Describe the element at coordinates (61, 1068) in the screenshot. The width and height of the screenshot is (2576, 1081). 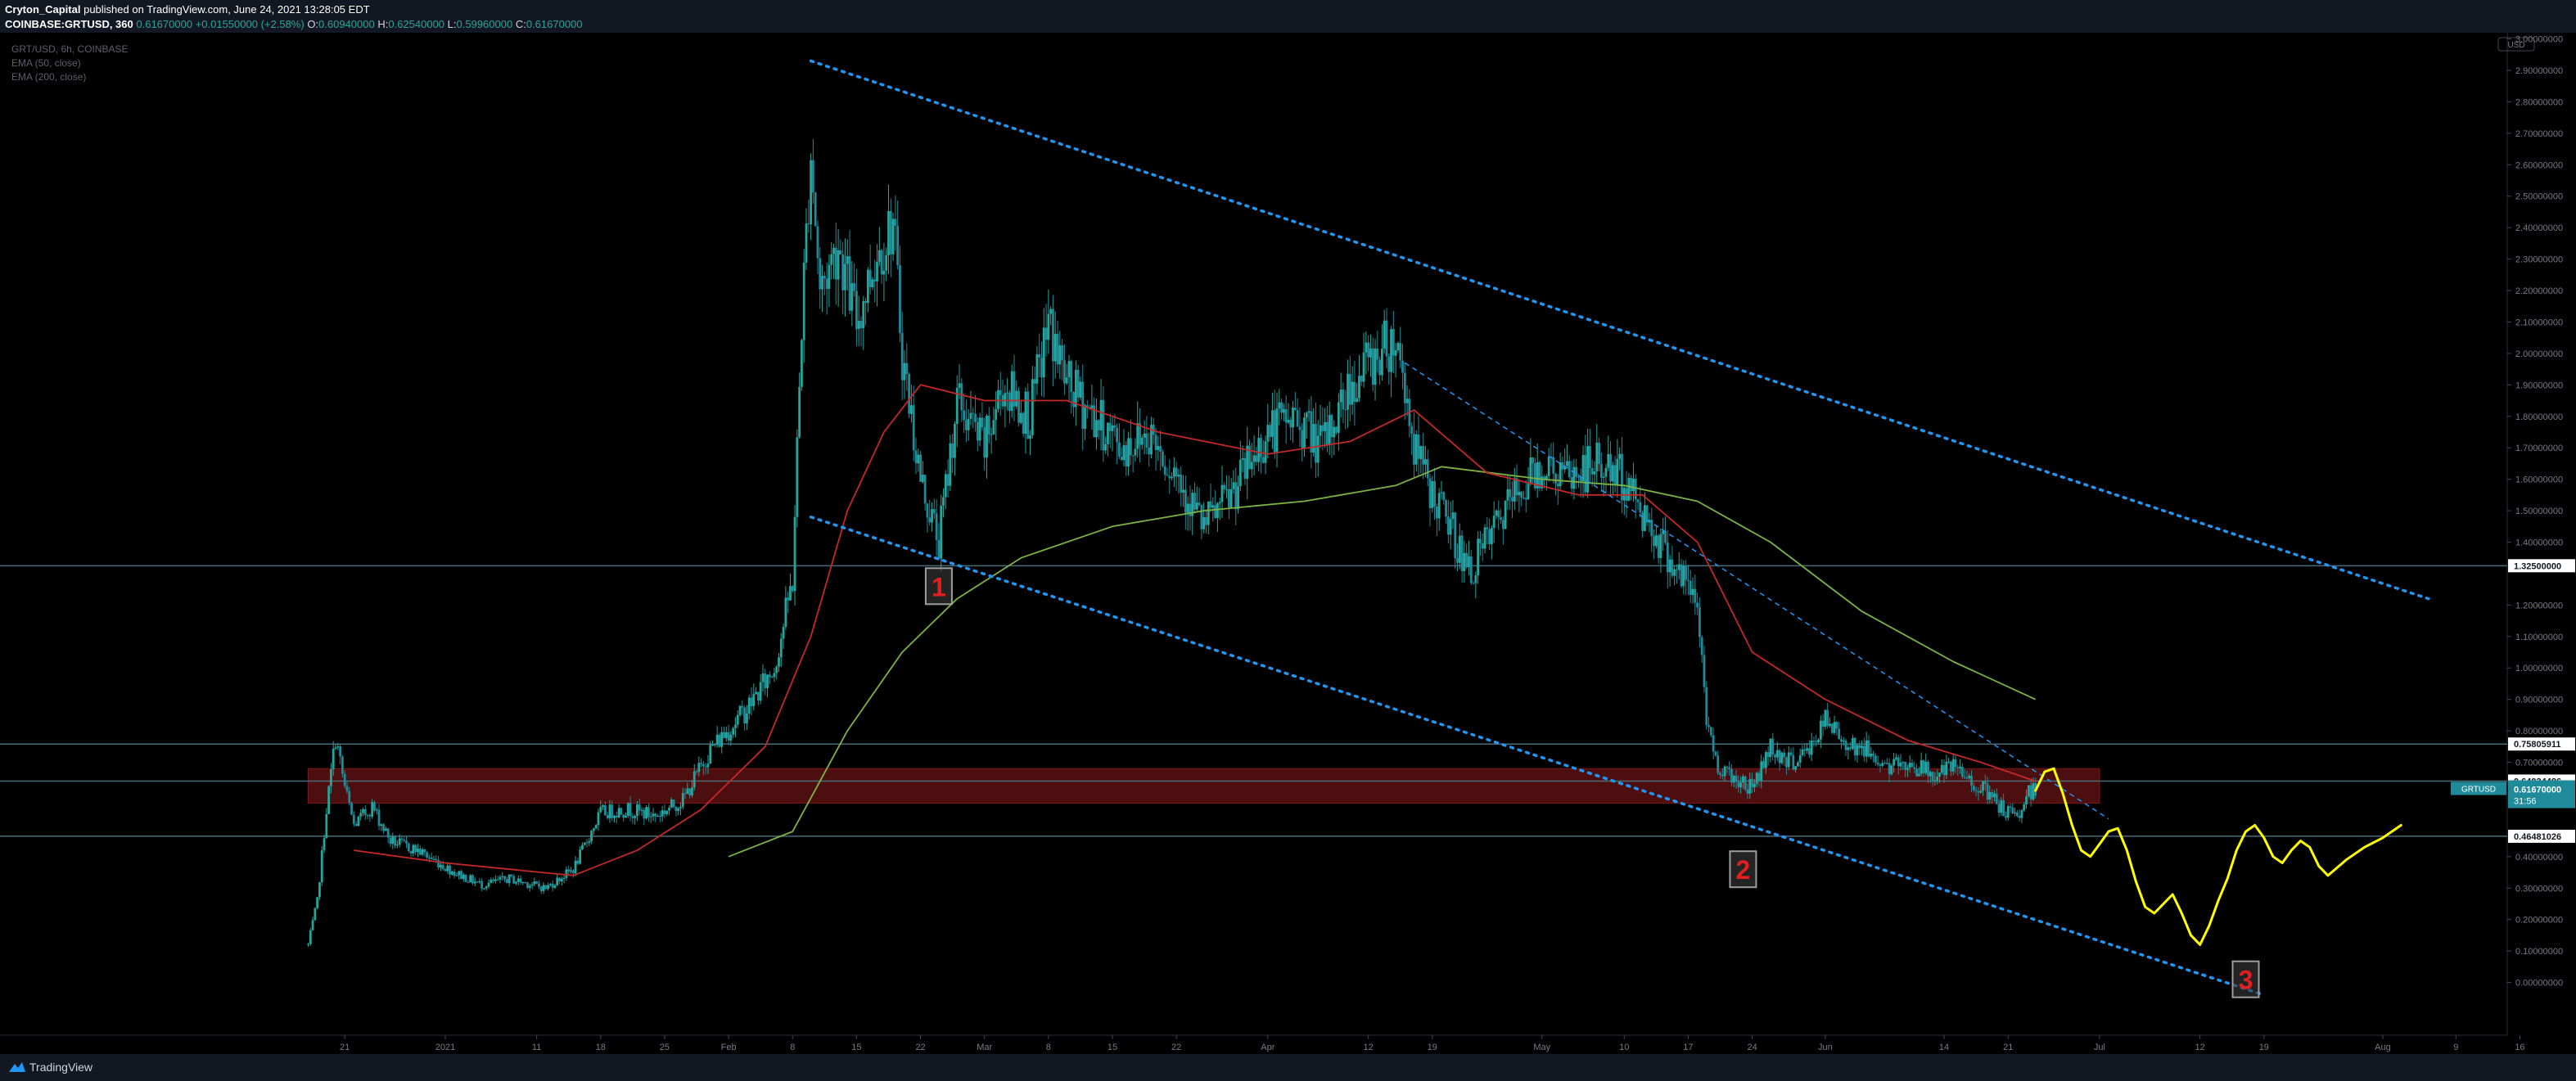
I see `tradingview-brand: TradingView` at that location.